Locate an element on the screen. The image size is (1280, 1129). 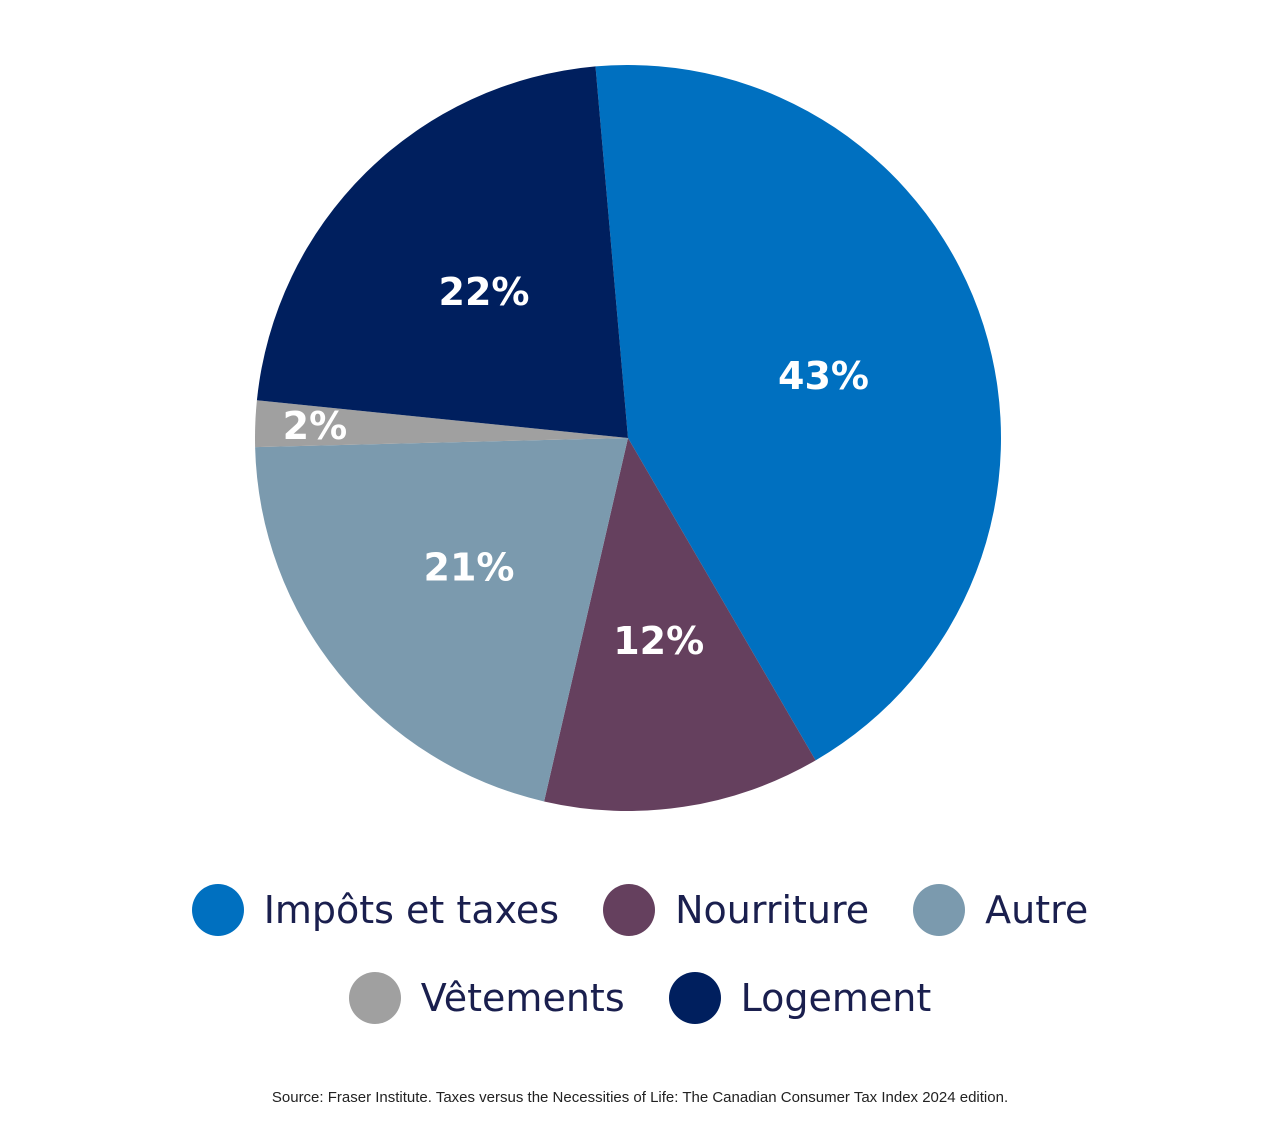
pie-slice-label: 43% is located at coordinates (823, 376).